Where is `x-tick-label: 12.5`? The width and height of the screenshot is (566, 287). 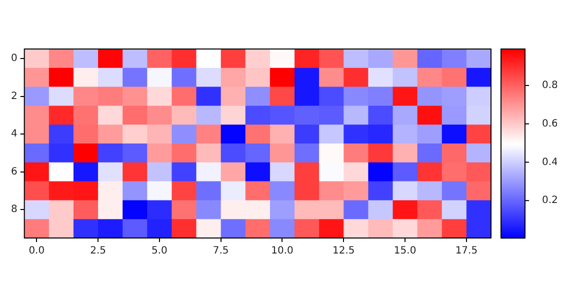 x-tick-label: 12.5 is located at coordinates (343, 251).